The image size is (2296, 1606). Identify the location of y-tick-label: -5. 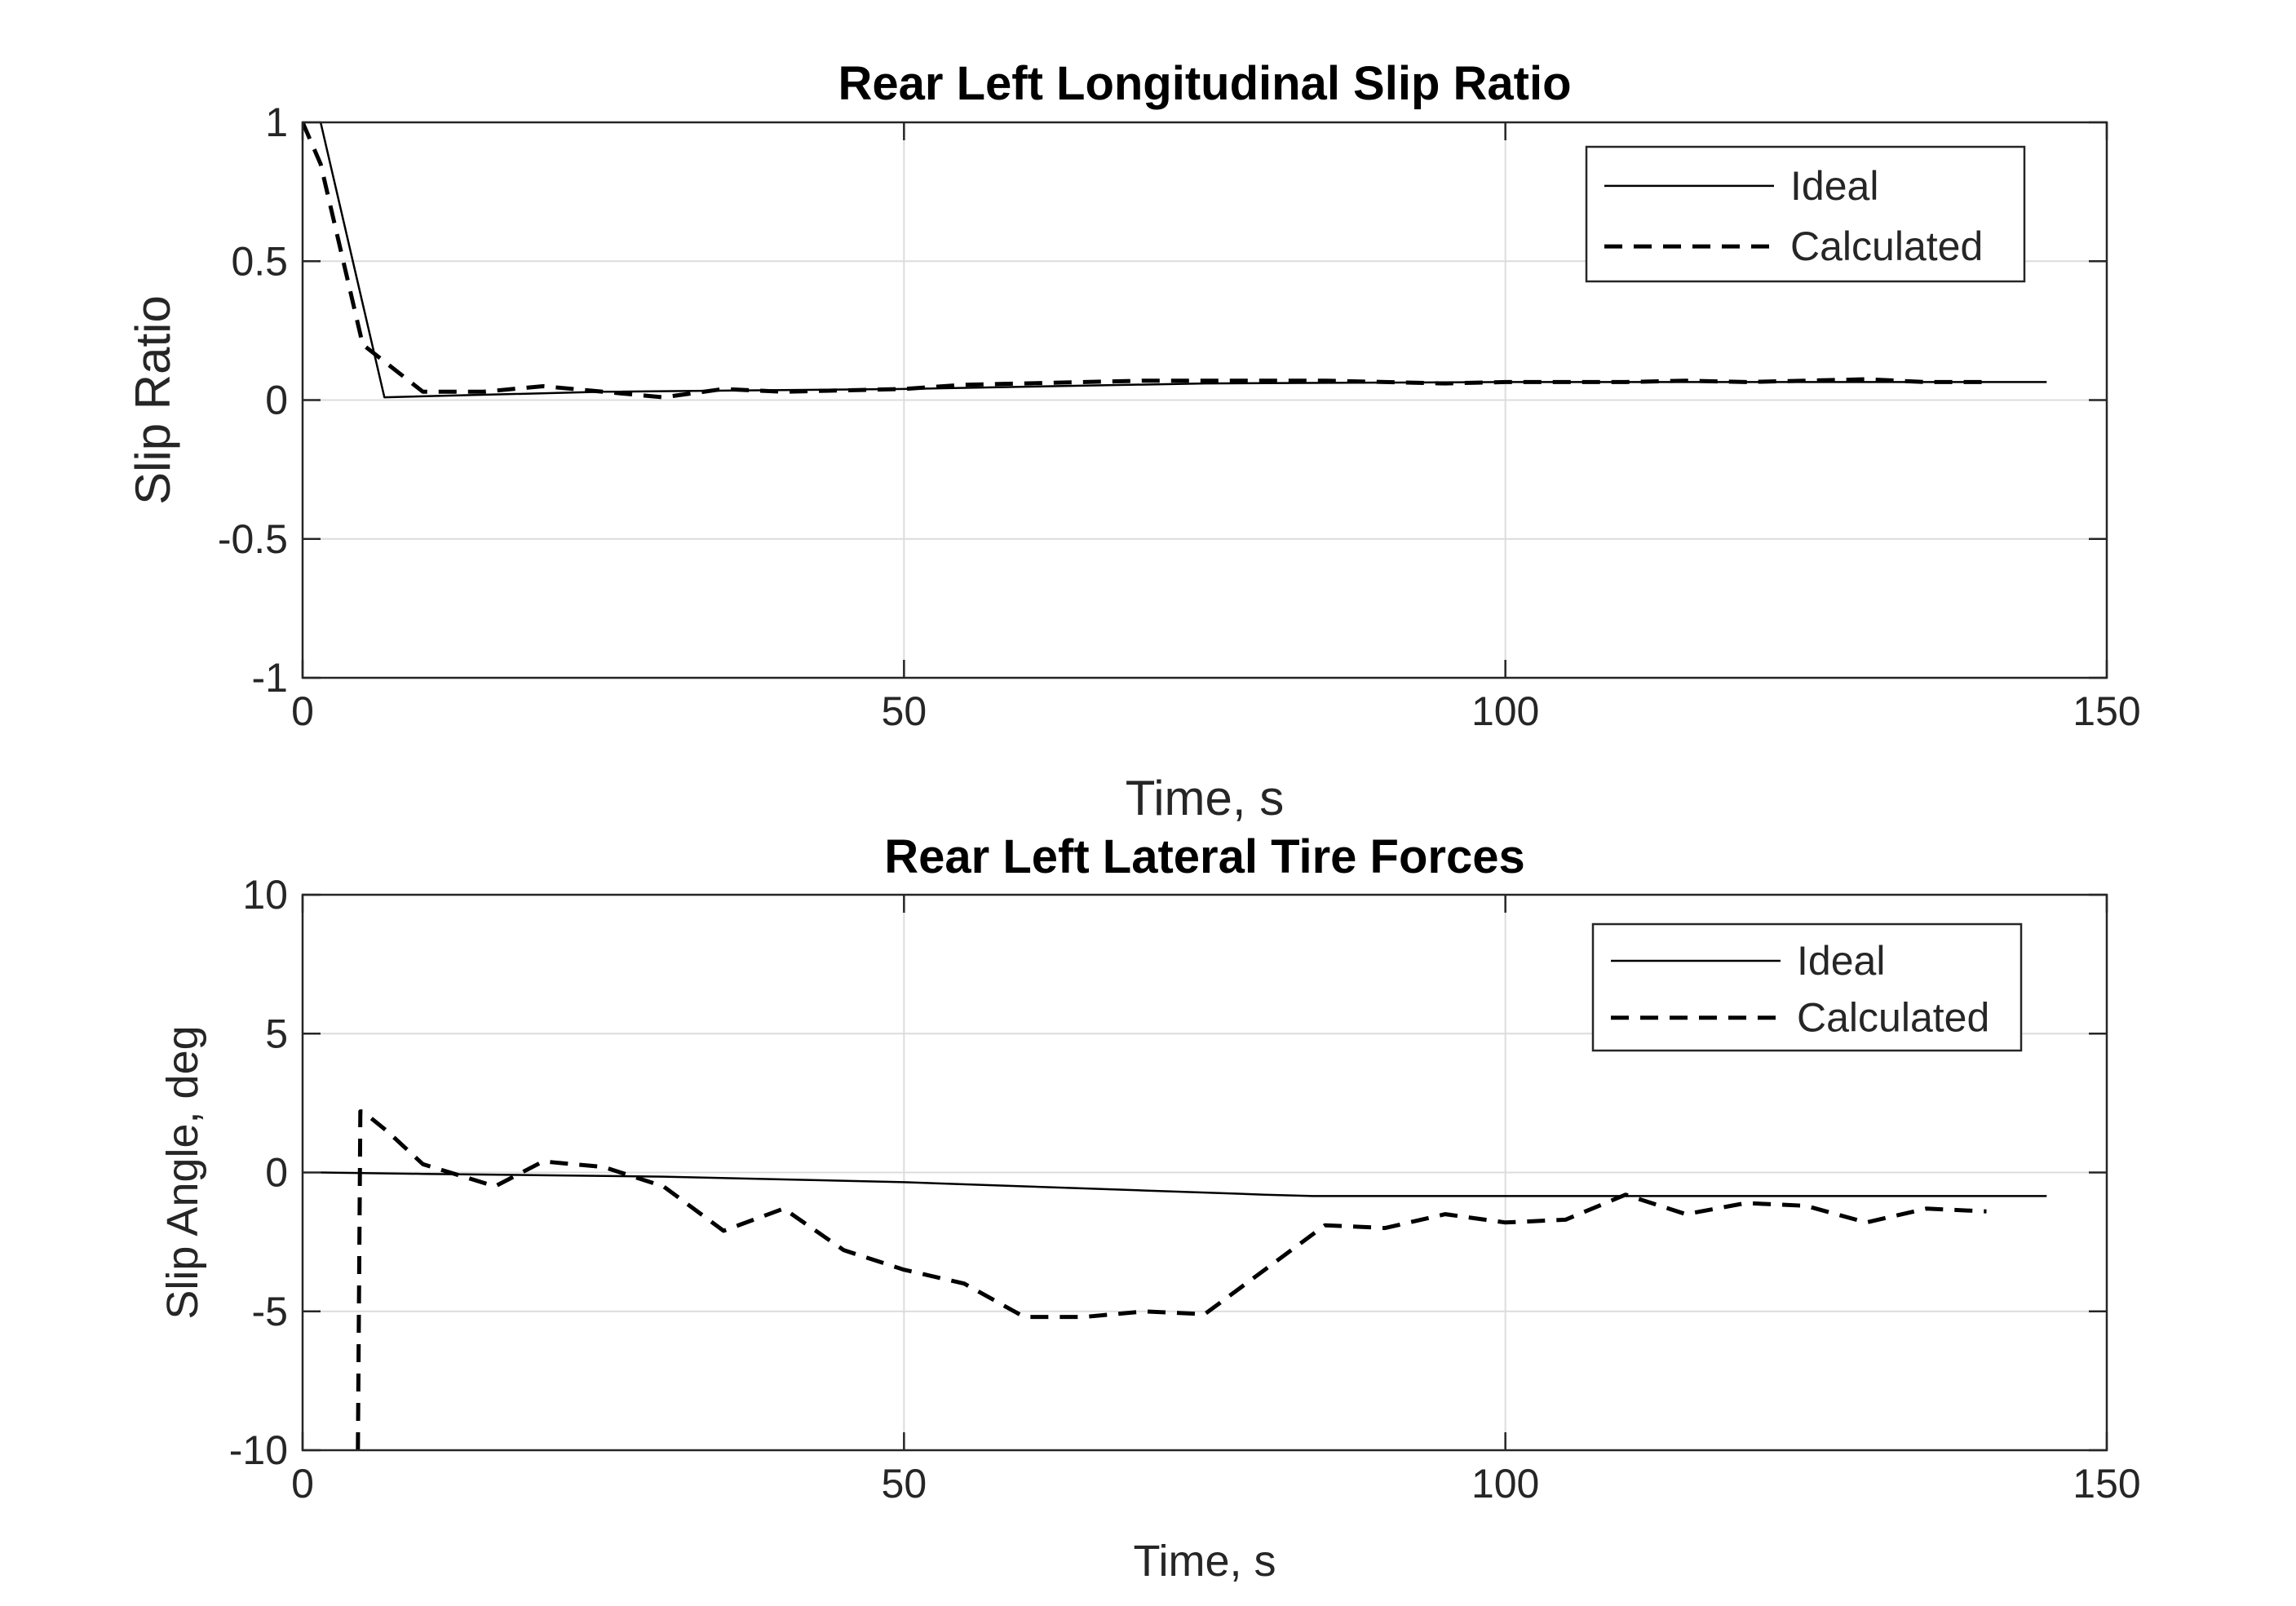
(270, 1311).